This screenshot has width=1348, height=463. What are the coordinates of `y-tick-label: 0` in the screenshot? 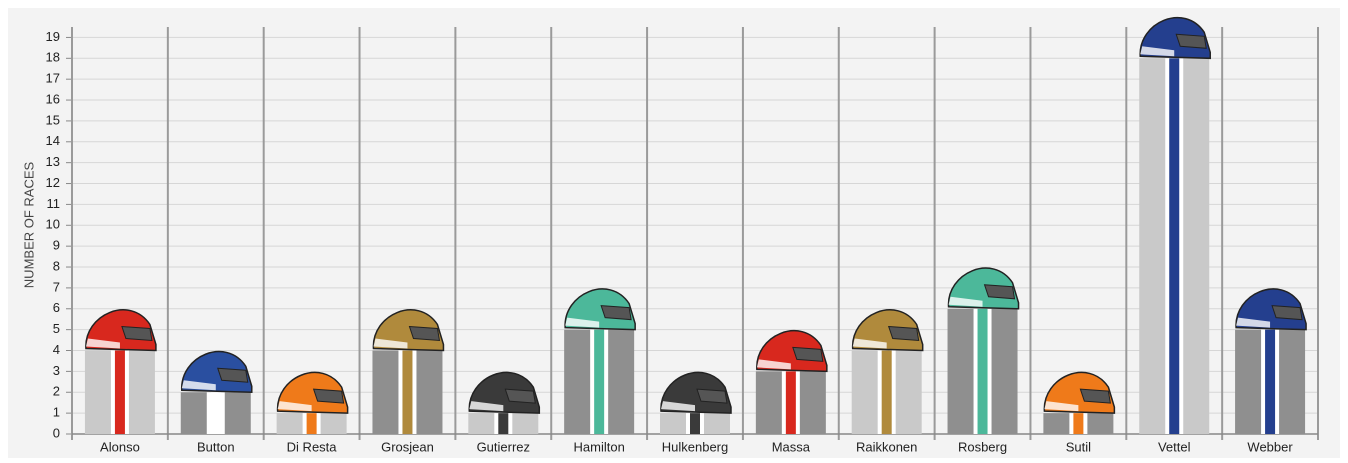 It's located at (56, 432).